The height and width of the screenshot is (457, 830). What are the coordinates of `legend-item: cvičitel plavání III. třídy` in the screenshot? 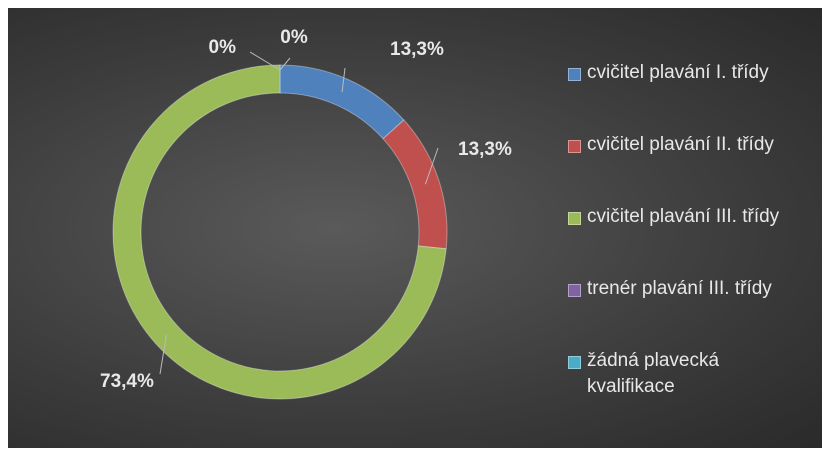 It's located at (673, 217).